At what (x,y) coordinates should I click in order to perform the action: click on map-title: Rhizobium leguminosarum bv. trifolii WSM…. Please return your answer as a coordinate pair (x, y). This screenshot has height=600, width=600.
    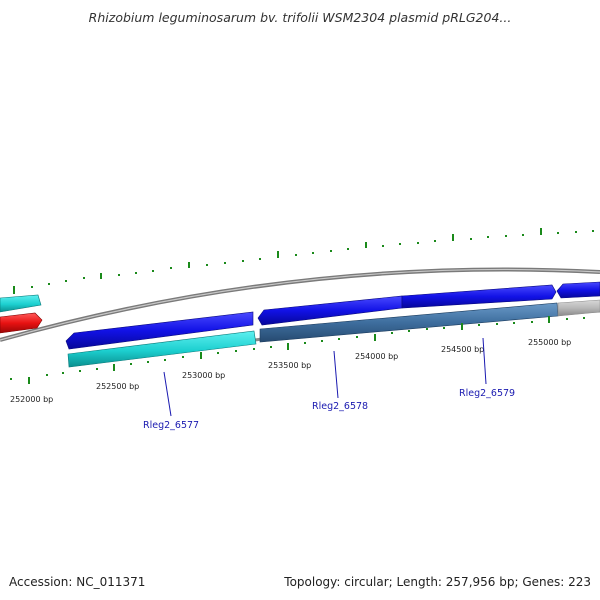
    Looking at the image, I should click on (300, 17).